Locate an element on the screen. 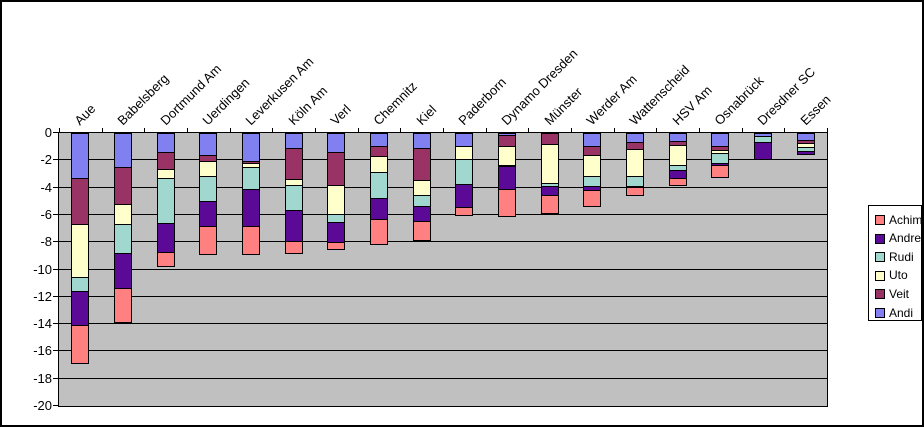 Image resolution: width=924 pixels, height=427 pixels. legend-label: Rudi is located at coordinates (901, 256).